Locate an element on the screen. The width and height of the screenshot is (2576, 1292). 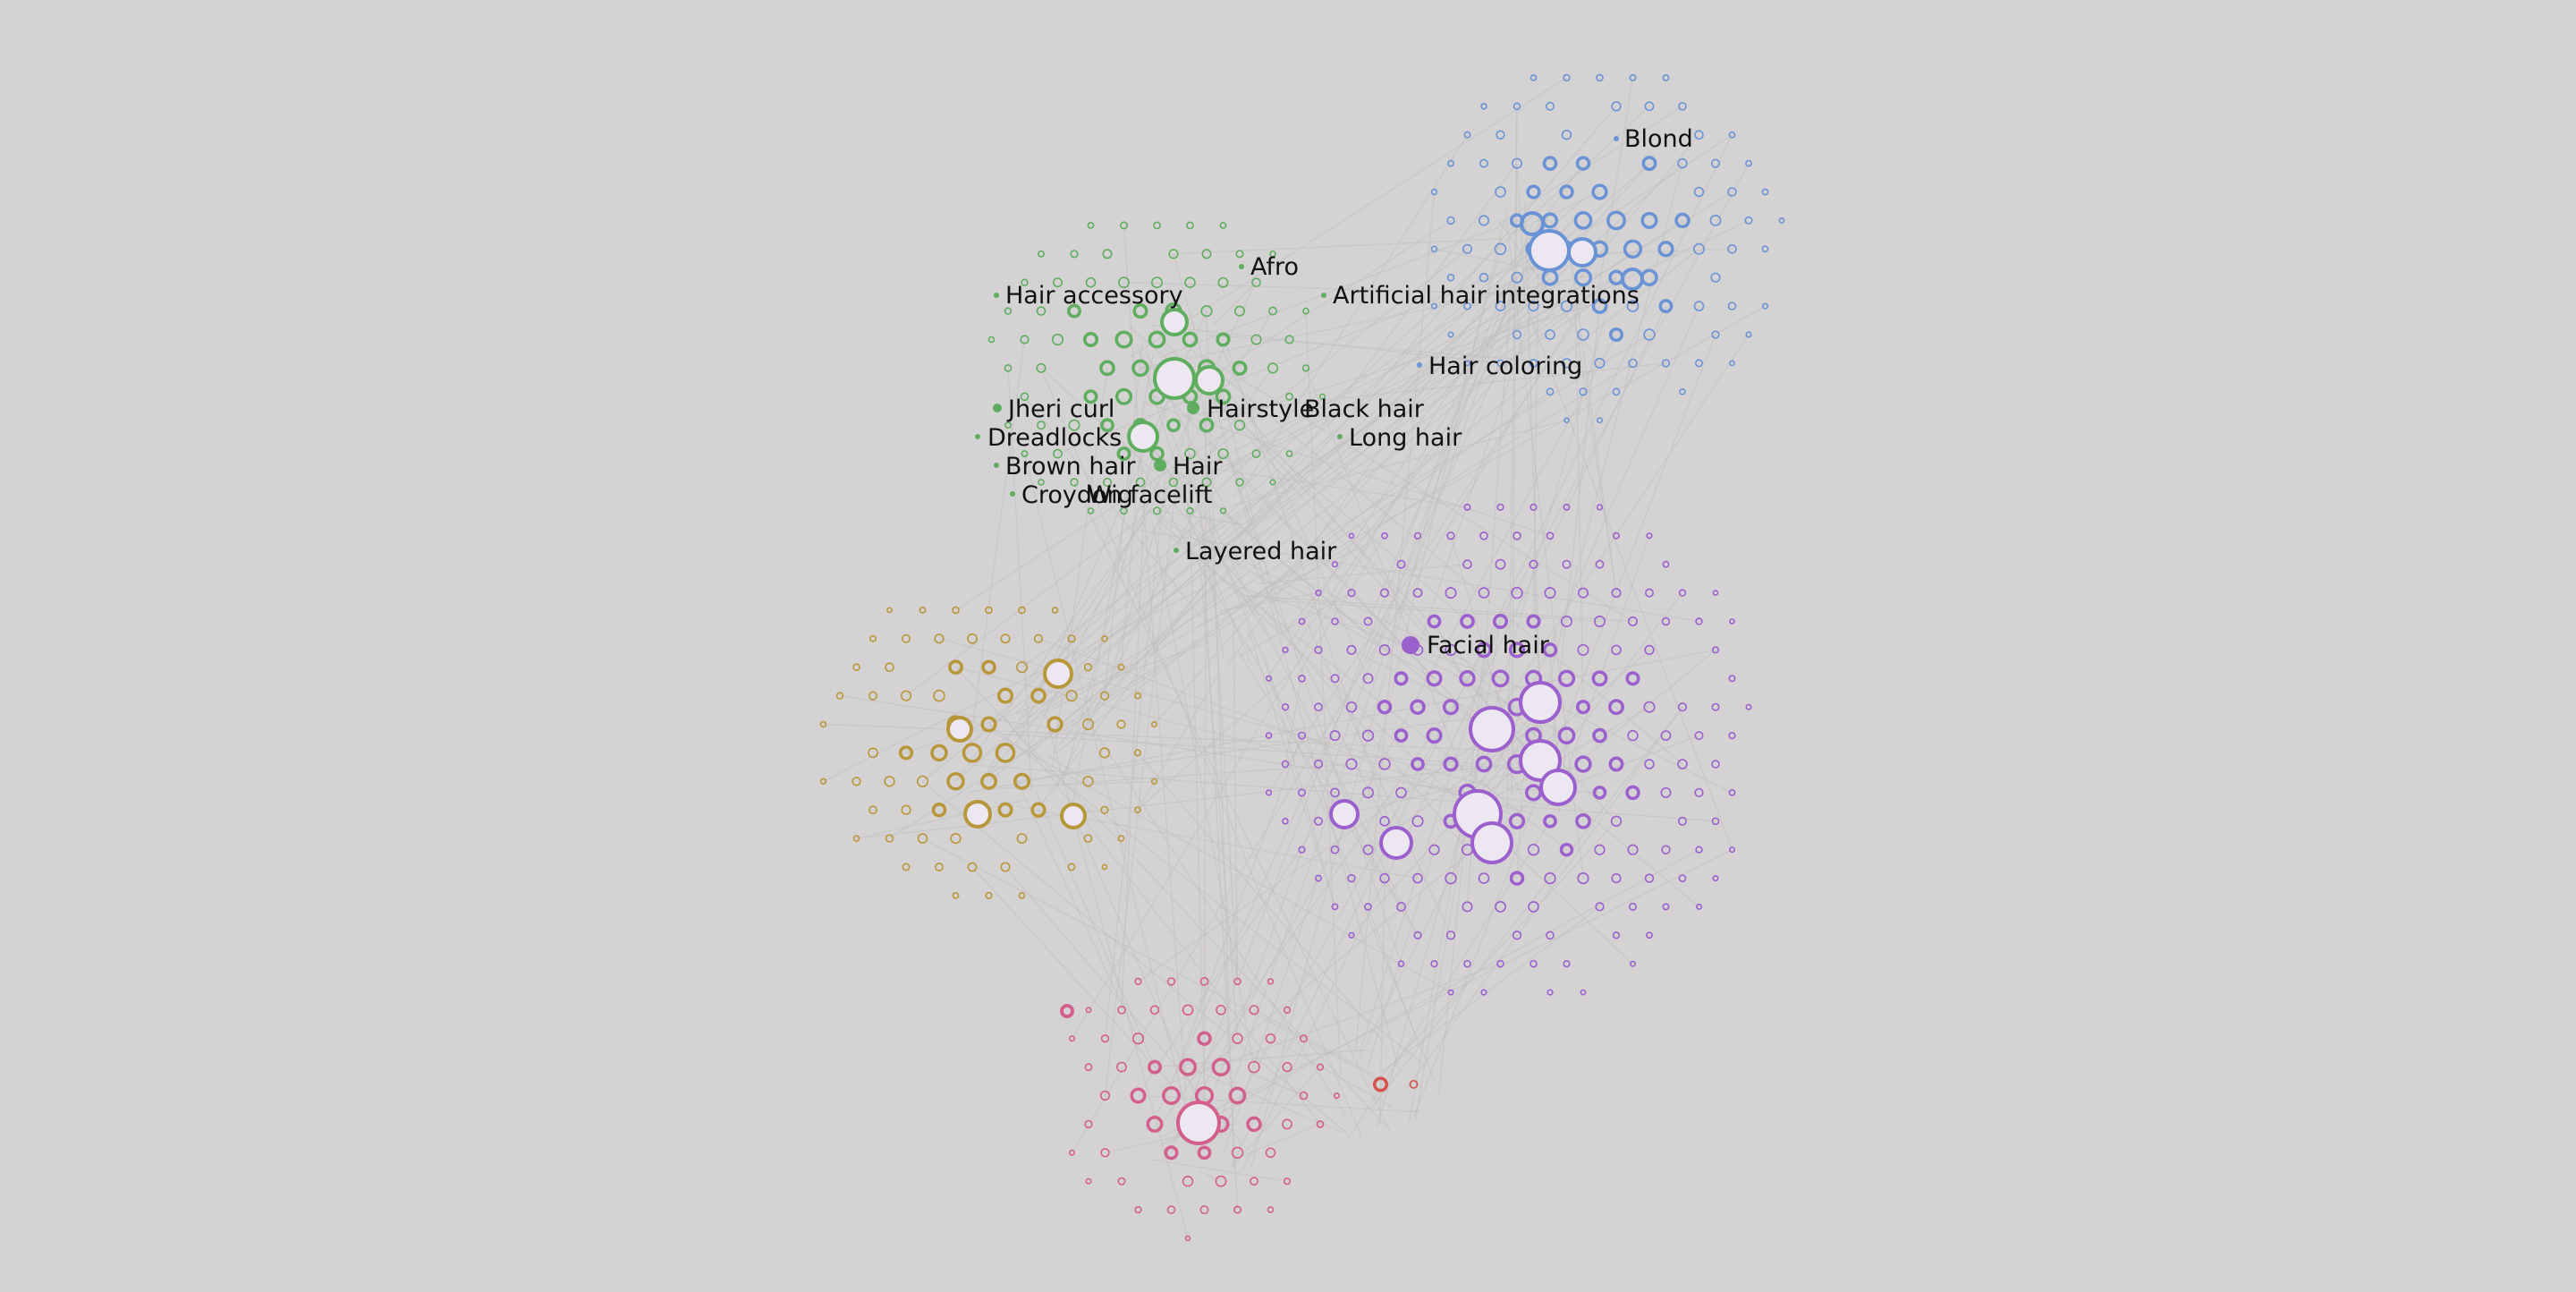
label-hair-accessory: Hair accessory is located at coordinates (1094, 296).